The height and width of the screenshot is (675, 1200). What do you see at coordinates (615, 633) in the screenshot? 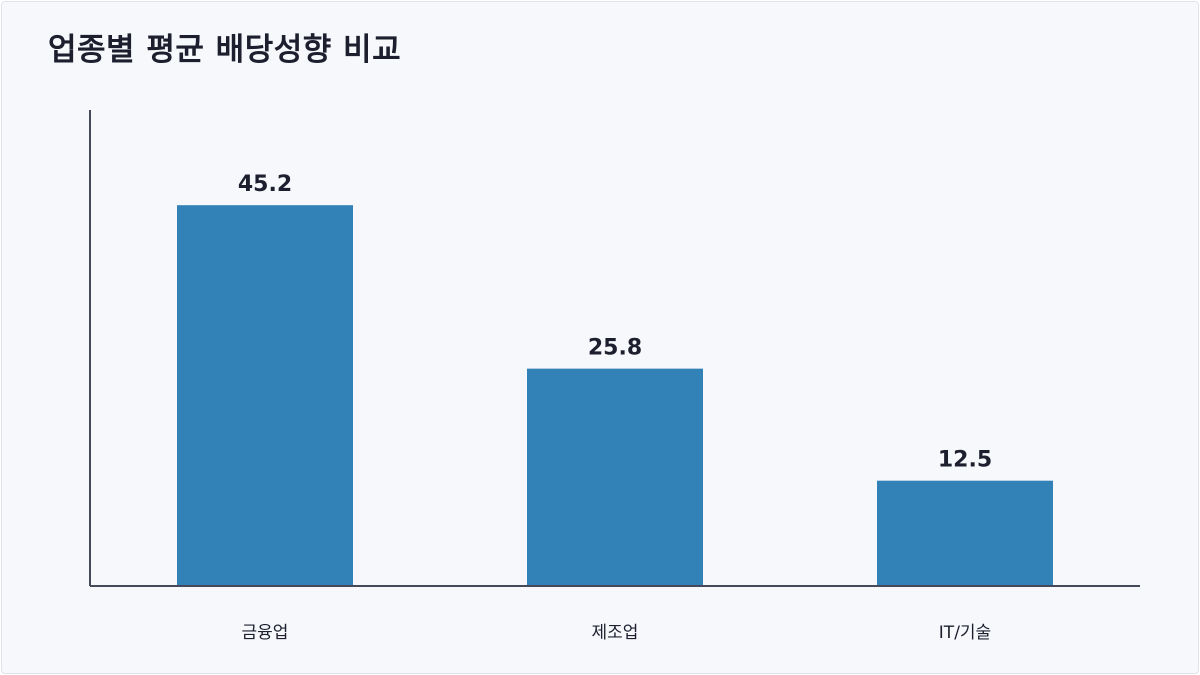
I see `x-tick-label-2: 제조업` at bounding box center [615, 633].